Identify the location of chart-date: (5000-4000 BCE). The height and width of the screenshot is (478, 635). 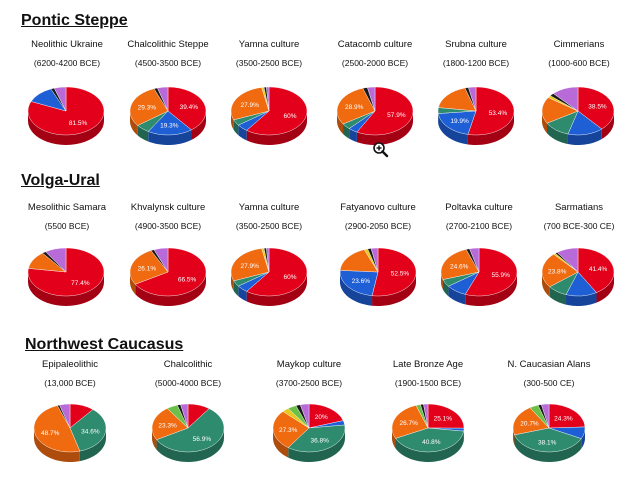
(188, 383).